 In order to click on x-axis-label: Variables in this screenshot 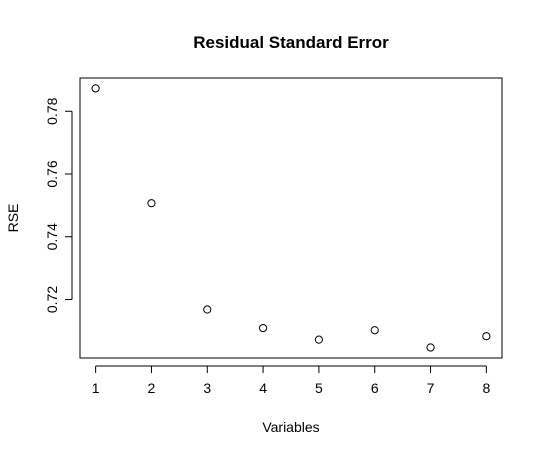, I will do `click(290, 427)`.